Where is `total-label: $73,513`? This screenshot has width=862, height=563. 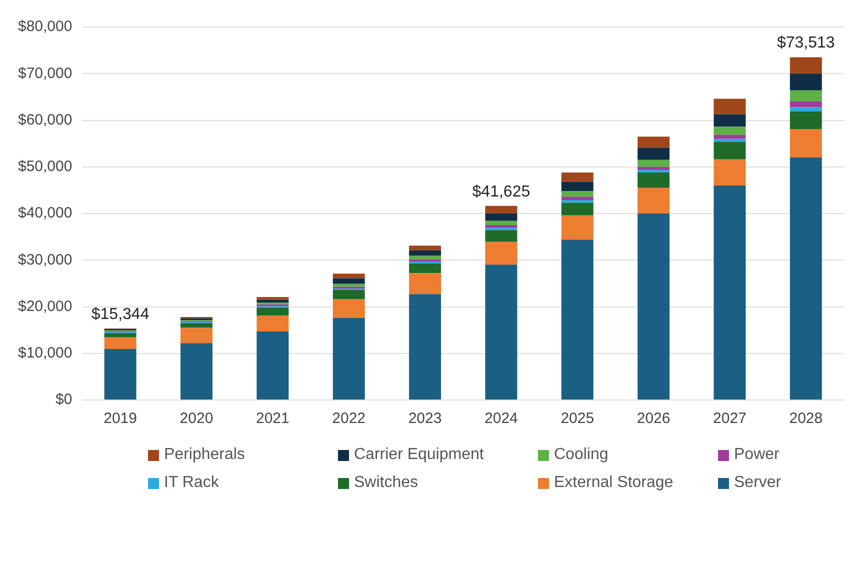 total-label: $73,513 is located at coordinates (805, 43).